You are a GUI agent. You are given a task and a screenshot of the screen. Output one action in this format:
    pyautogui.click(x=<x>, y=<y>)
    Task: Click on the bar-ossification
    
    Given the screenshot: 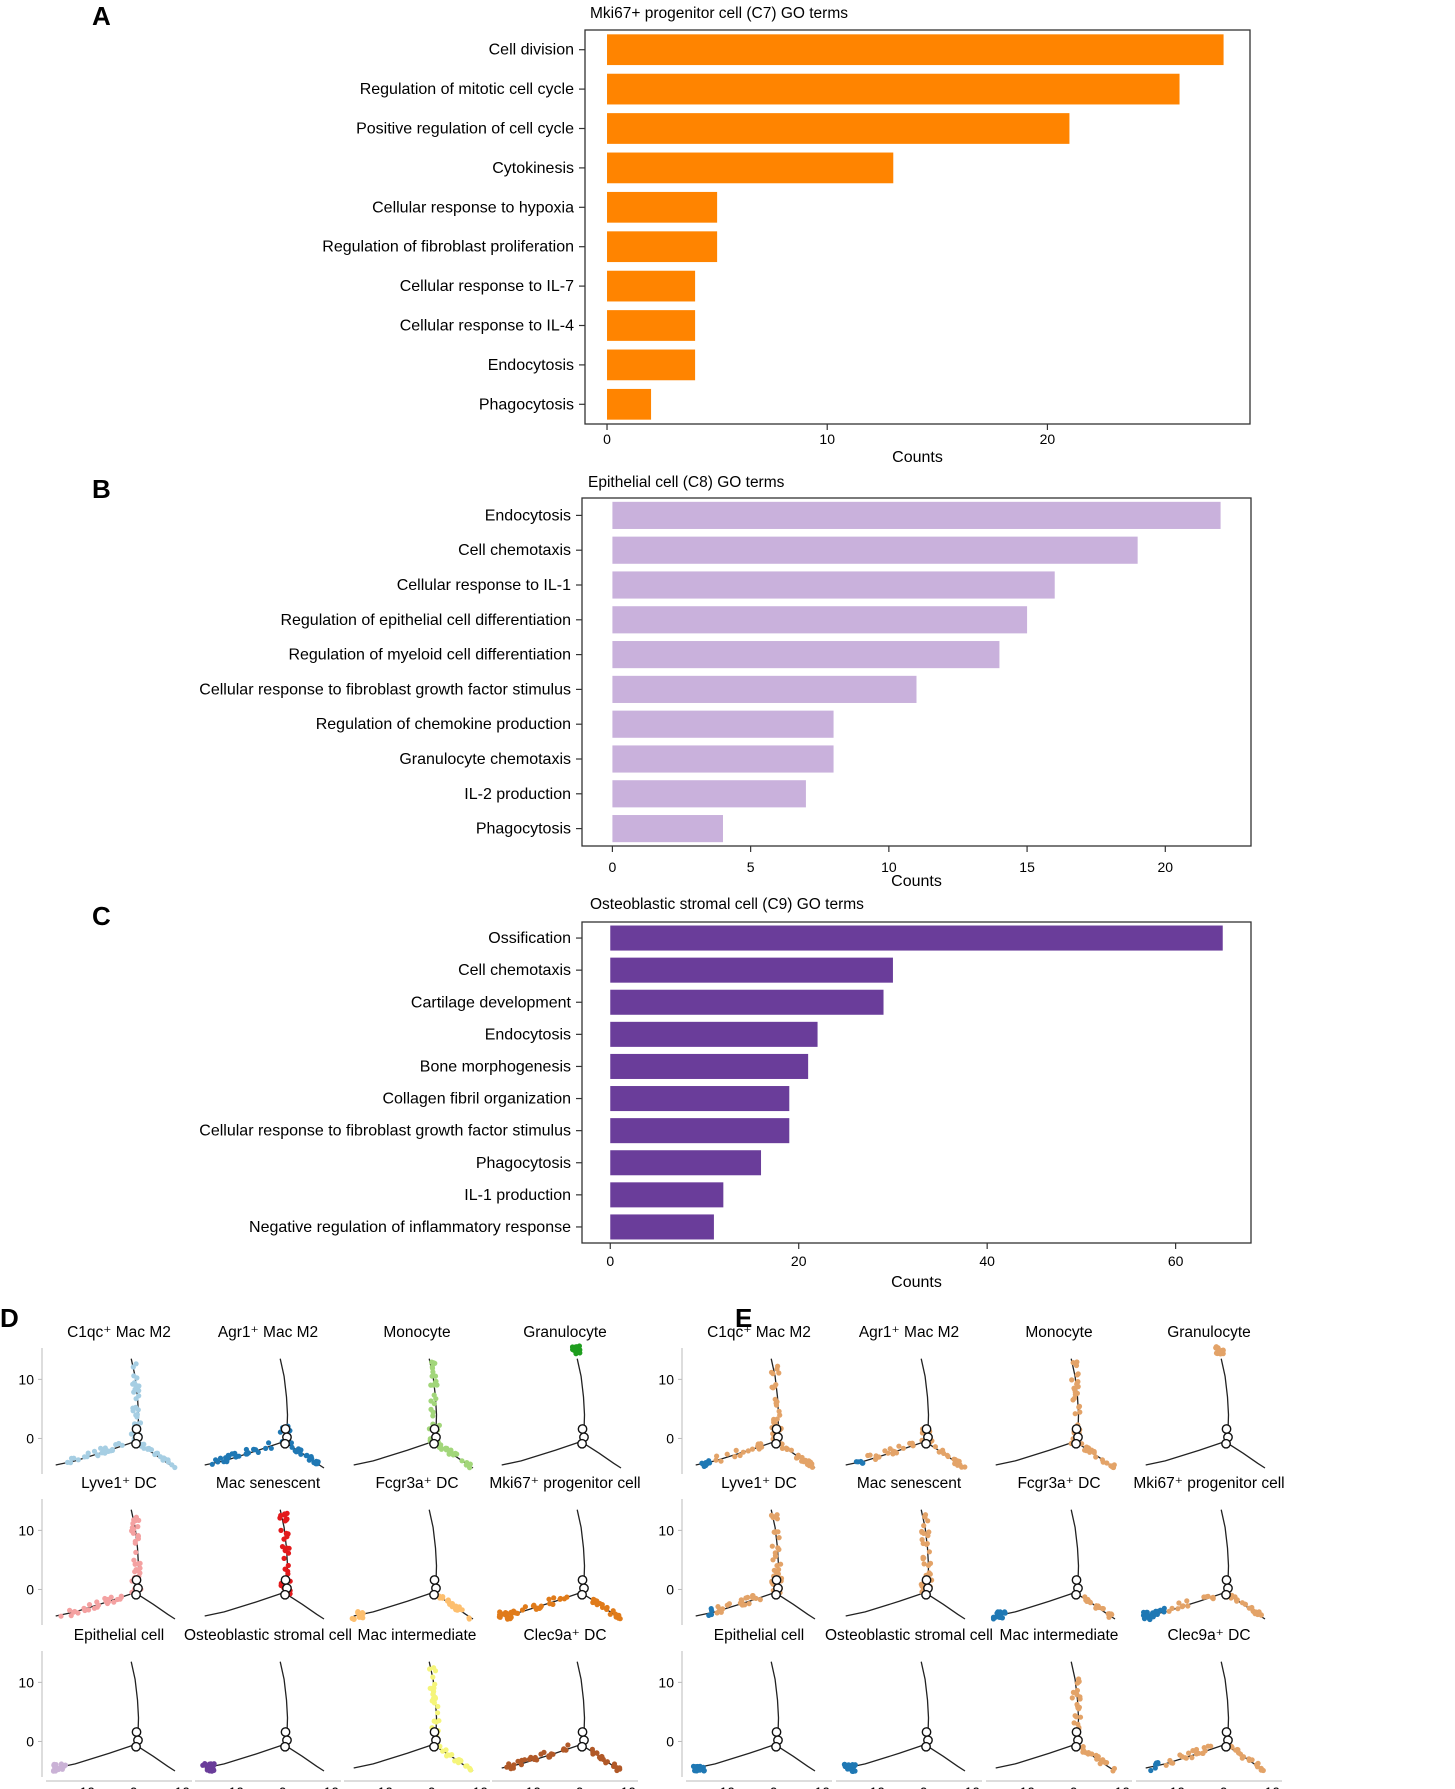 What is the action you would take?
    pyautogui.click(x=916, y=938)
    